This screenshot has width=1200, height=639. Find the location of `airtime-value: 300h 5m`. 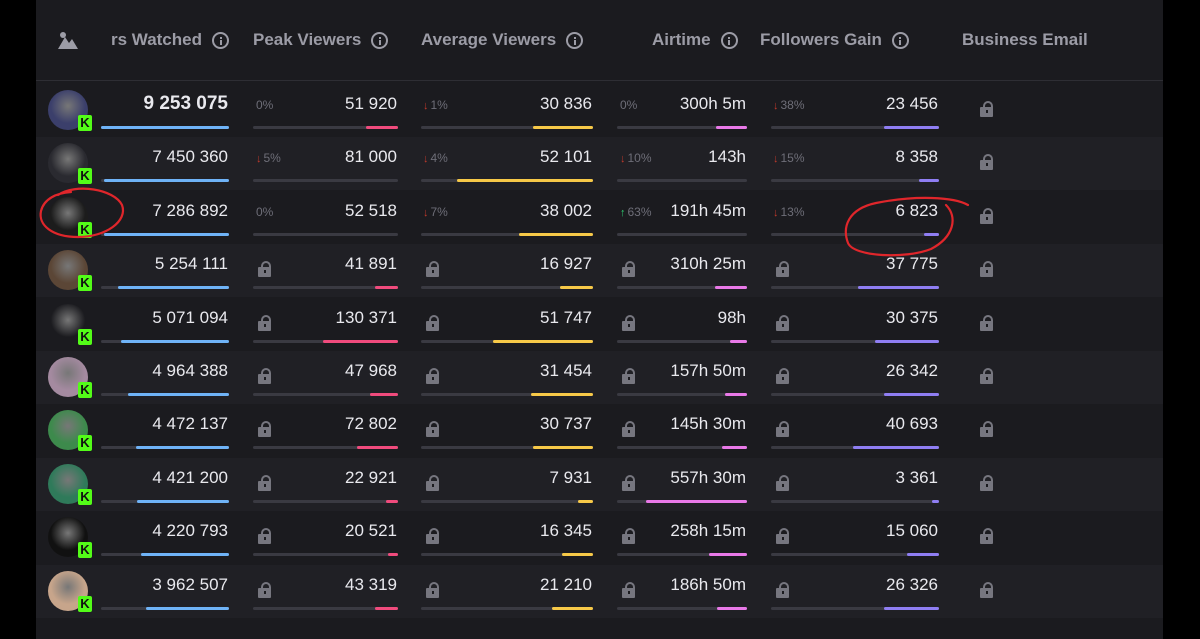

airtime-value: 300h 5m is located at coordinates (712, 103).